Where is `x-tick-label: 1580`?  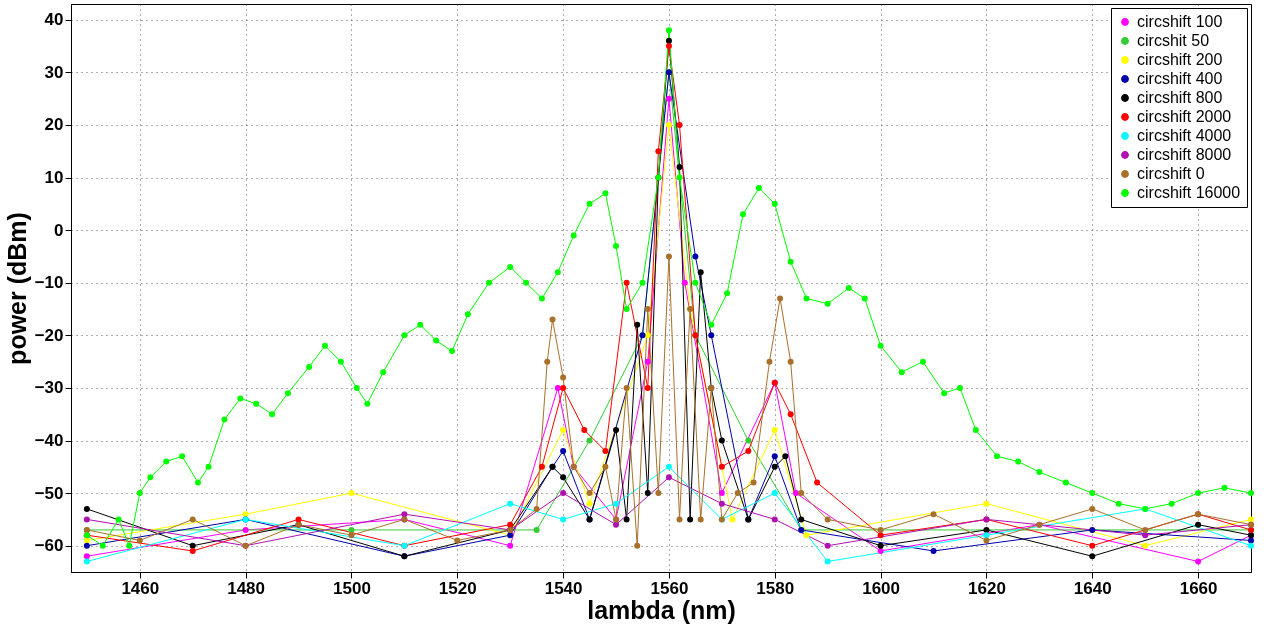
x-tick-label: 1580 is located at coordinates (775, 588).